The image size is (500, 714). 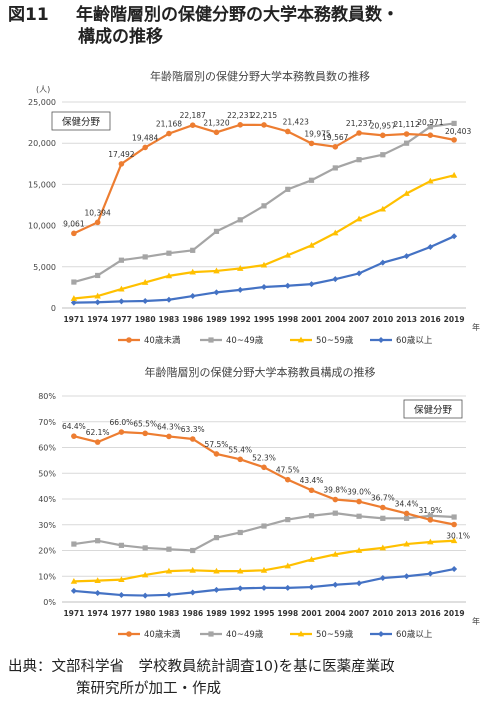 I want to click on data-label: 55.4%, so click(x=240, y=449).